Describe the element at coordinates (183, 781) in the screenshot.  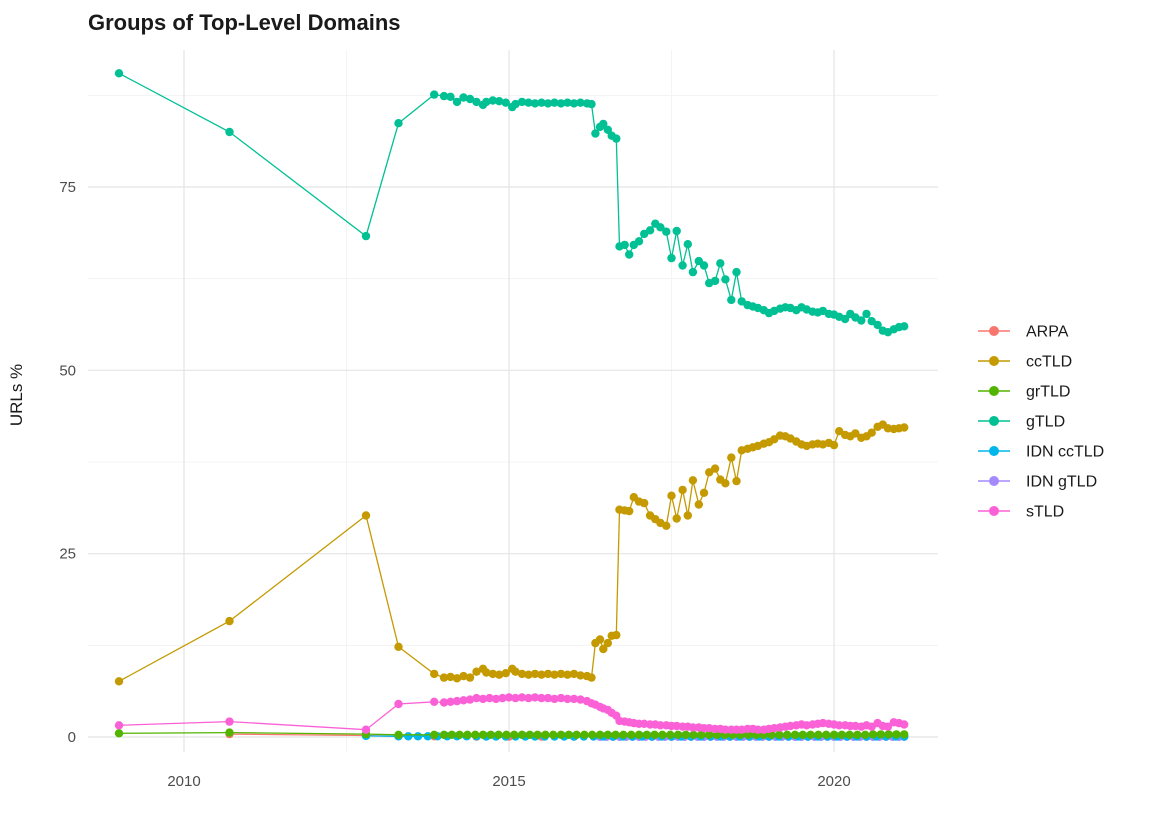
I see `x-tick-label: 2010` at that location.